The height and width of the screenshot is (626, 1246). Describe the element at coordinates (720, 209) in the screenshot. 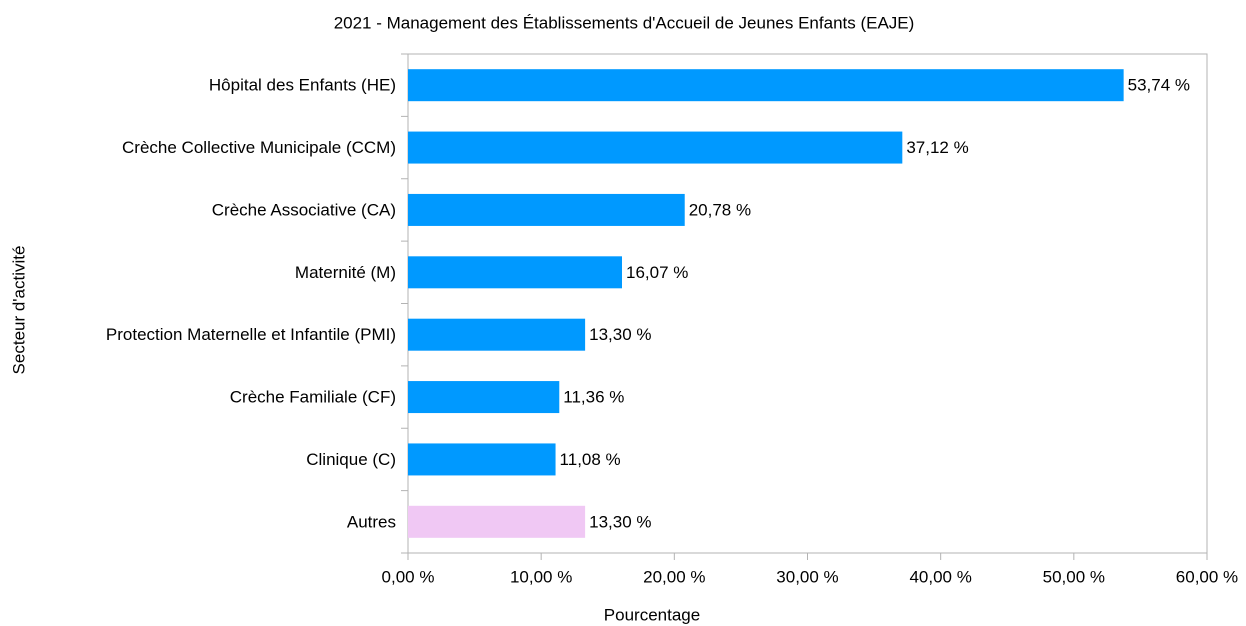

I see `value-label: 20,78 %` at that location.